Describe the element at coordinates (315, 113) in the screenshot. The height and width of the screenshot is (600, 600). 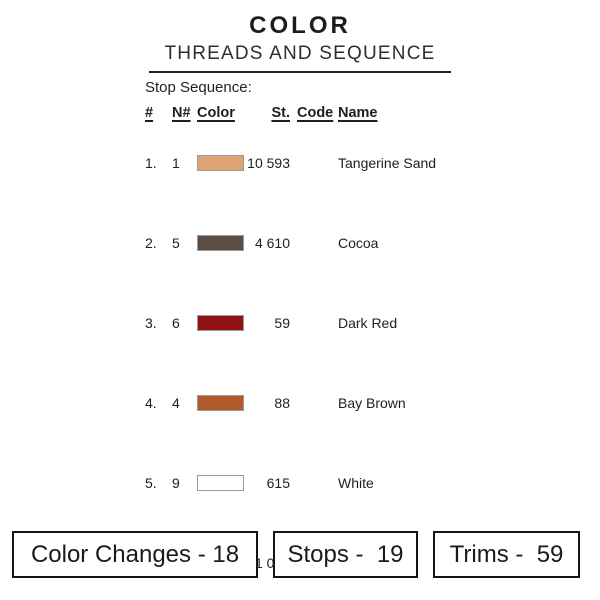
I see `header-code: Code` at that location.